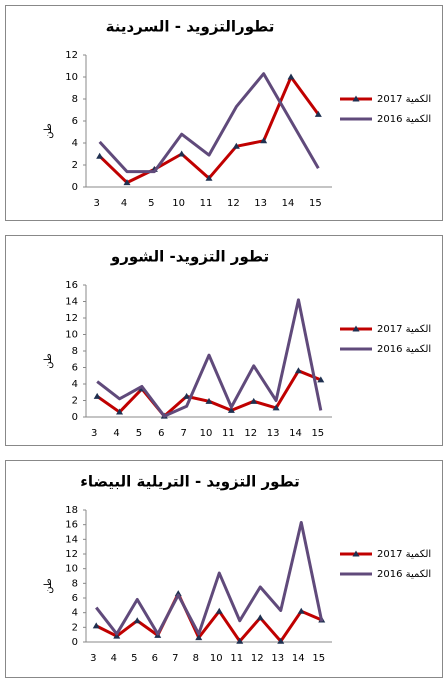  I want to click on chart-title: تطورالتزويد - السردينة, so click(190, 27).